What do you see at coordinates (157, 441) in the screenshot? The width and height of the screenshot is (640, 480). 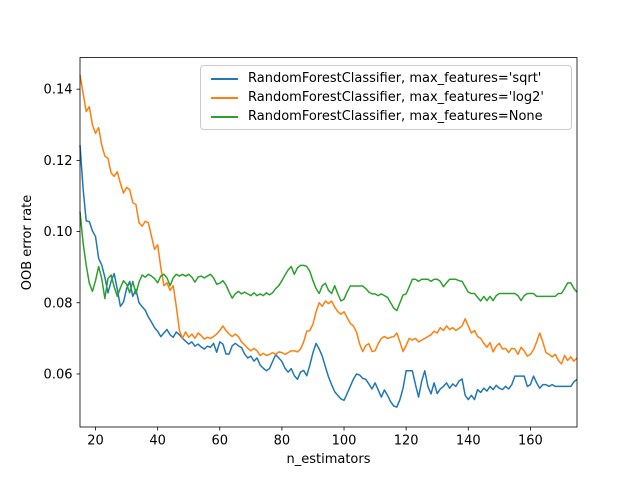 I see `x-tick-label: 40` at bounding box center [157, 441].